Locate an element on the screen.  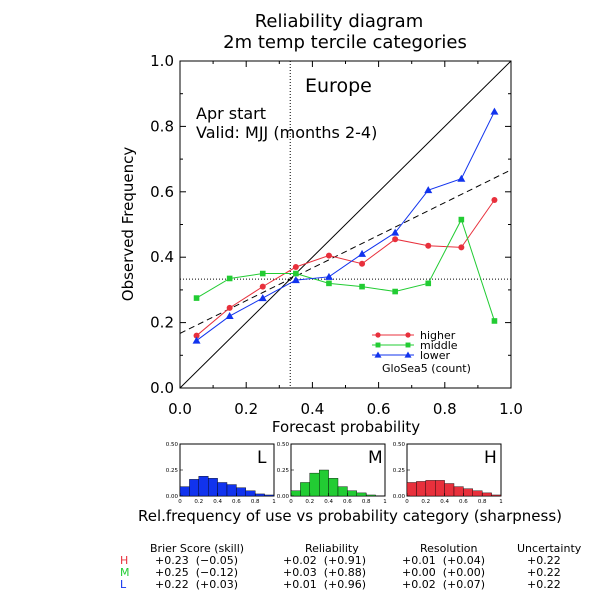
x-tick-label: 0.6 is located at coordinates (379, 409).